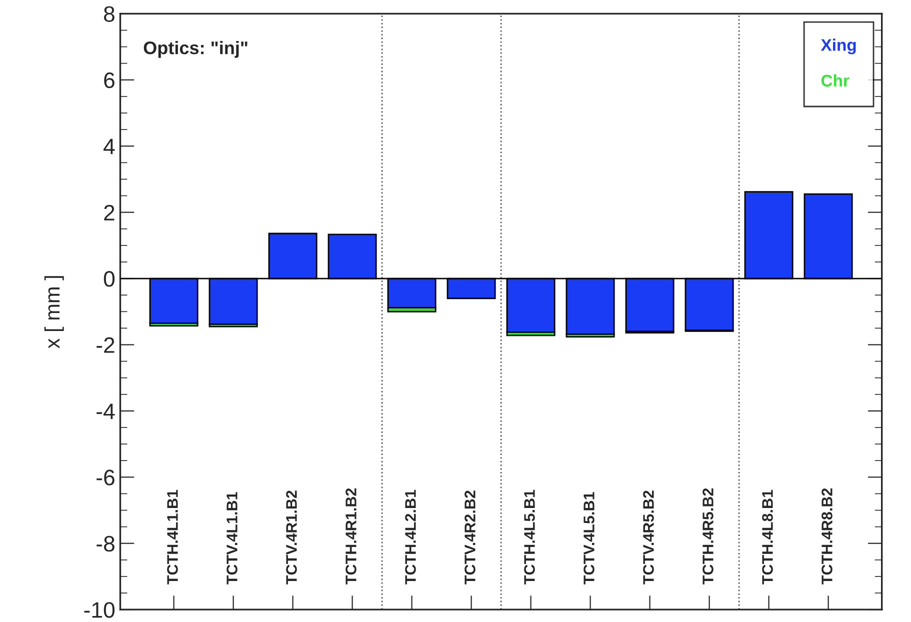 The width and height of the screenshot is (911, 622). What do you see at coordinates (109, 80) in the screenshot?
I see `y-tick-label: 6` at bounding box center [109, 80].